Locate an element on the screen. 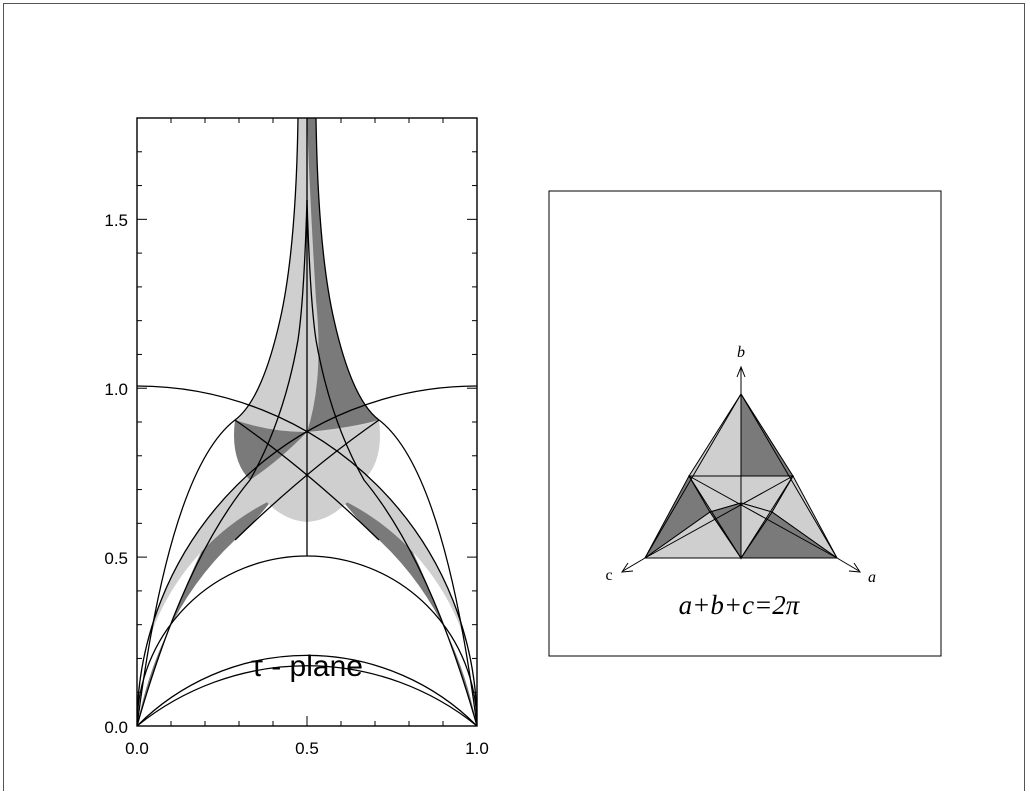 The image size is (1030, 795). y-tick-label: 1.5 is located at coordinates (116, 220).